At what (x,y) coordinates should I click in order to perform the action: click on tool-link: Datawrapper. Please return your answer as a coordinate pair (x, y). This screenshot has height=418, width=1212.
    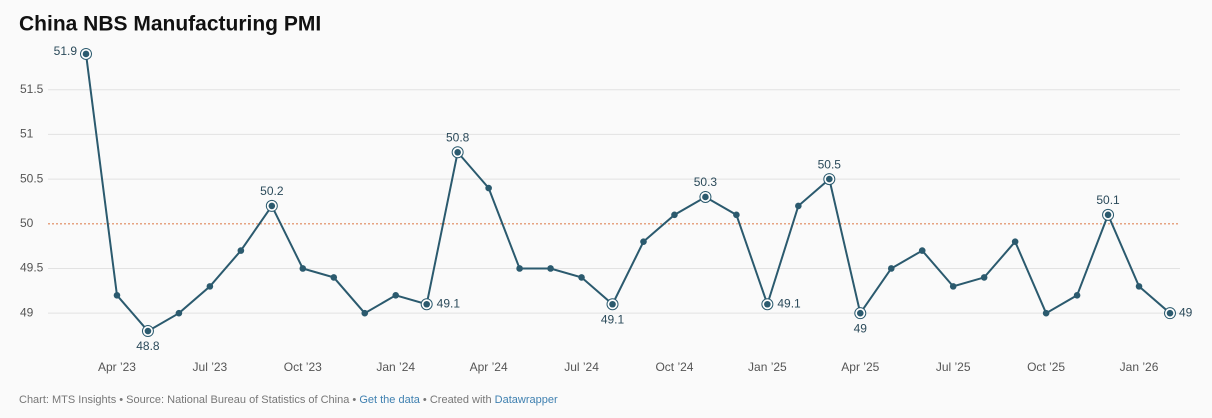
    Looking at the image, I should click on (526, 400).